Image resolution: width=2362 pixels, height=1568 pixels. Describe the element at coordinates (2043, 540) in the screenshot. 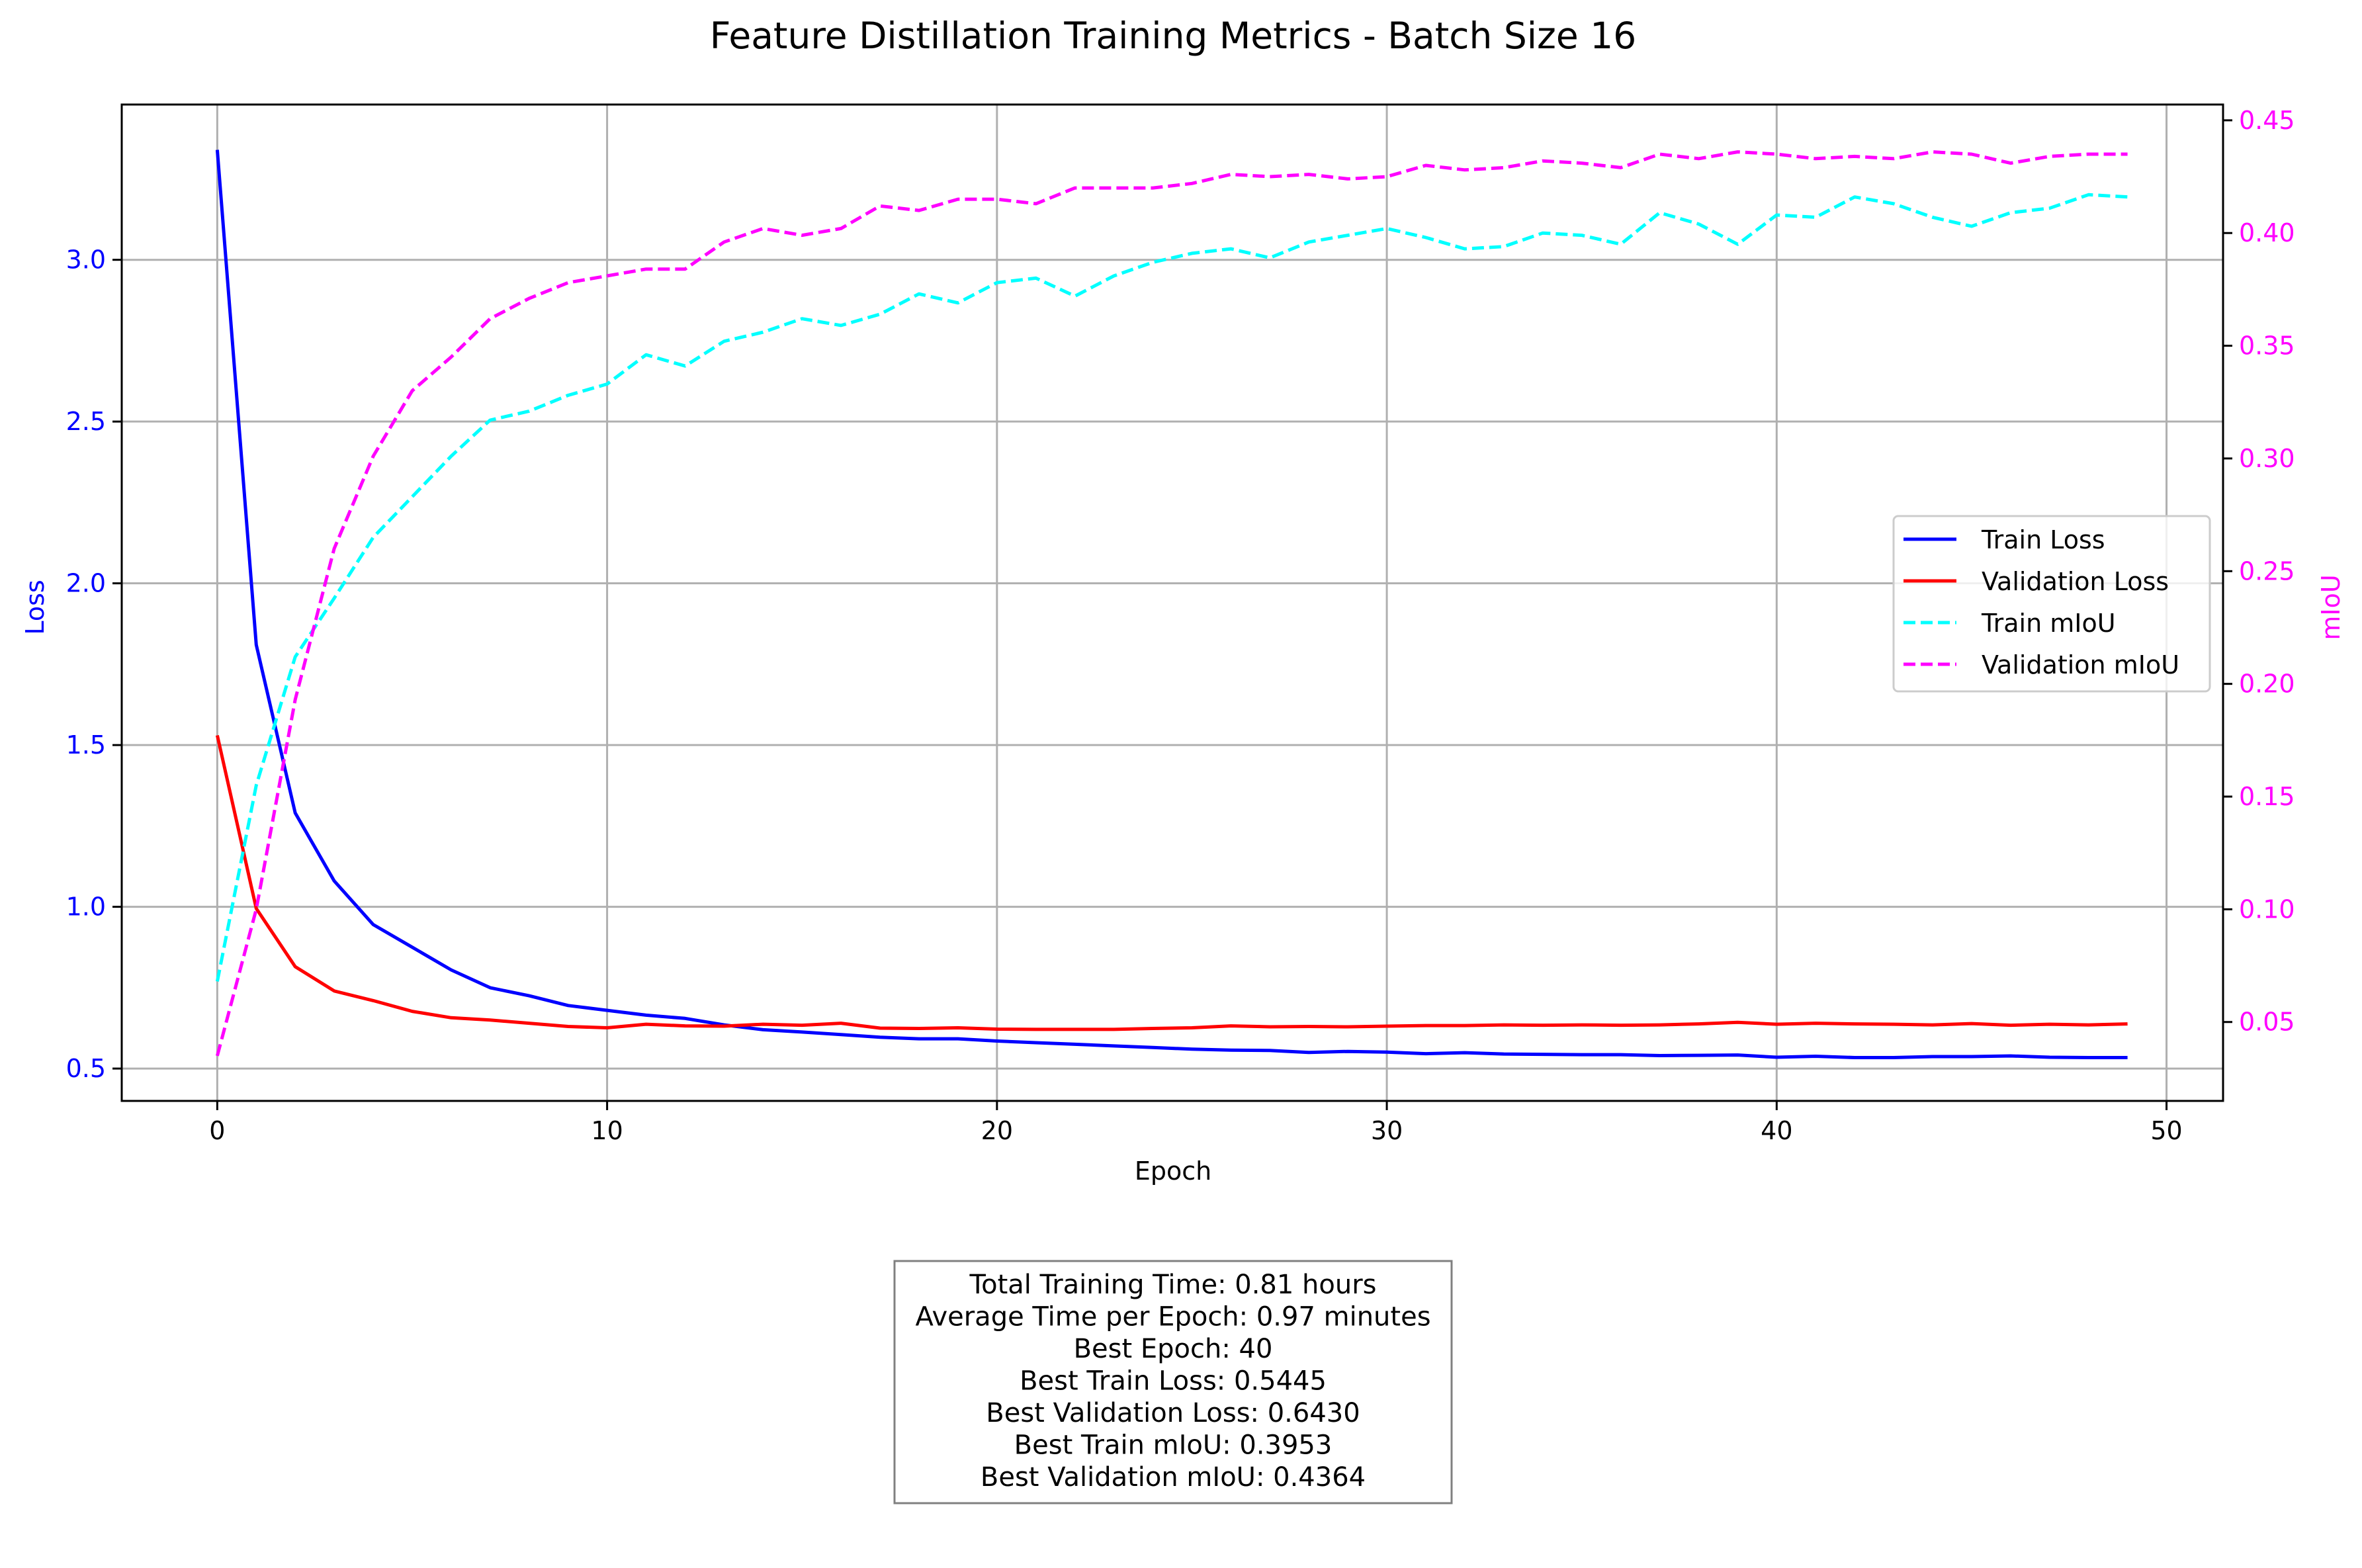

I see `legend-label: Train Loss` at that location.